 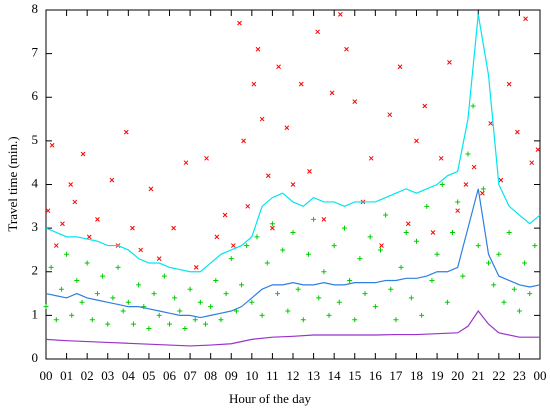 What do you see at coordinates (129, 375) in the screenshot?
I see `x-tick-label: 04` at bounding box center [129, 375].